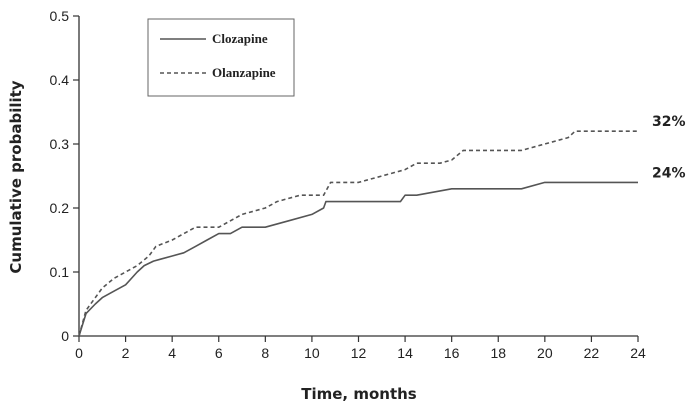 Image resolution: width=692 pixels, height=410 pixels. I want to click on legend: Clozapine Olanzapine, so click(221, 57).